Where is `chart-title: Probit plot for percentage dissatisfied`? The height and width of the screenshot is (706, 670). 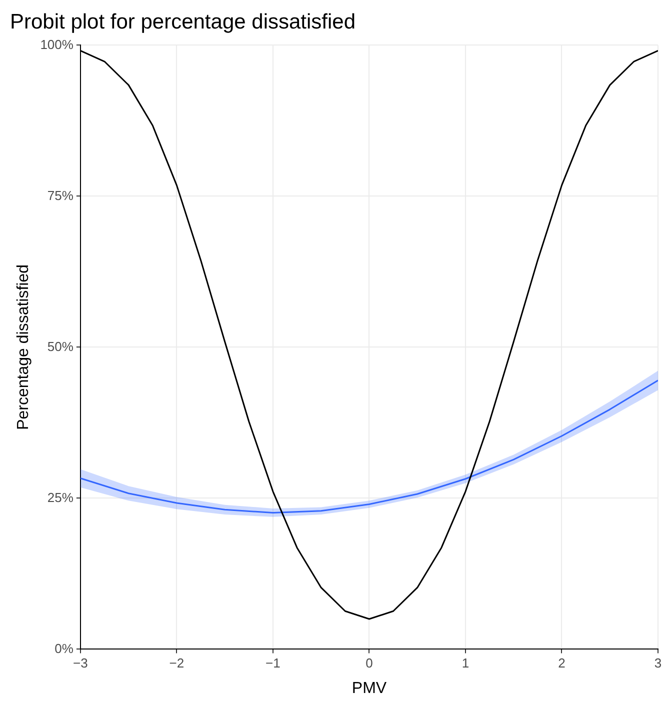
chart-title: Probit plot for percentage dissatisfied is located at coordinates (183, 22).